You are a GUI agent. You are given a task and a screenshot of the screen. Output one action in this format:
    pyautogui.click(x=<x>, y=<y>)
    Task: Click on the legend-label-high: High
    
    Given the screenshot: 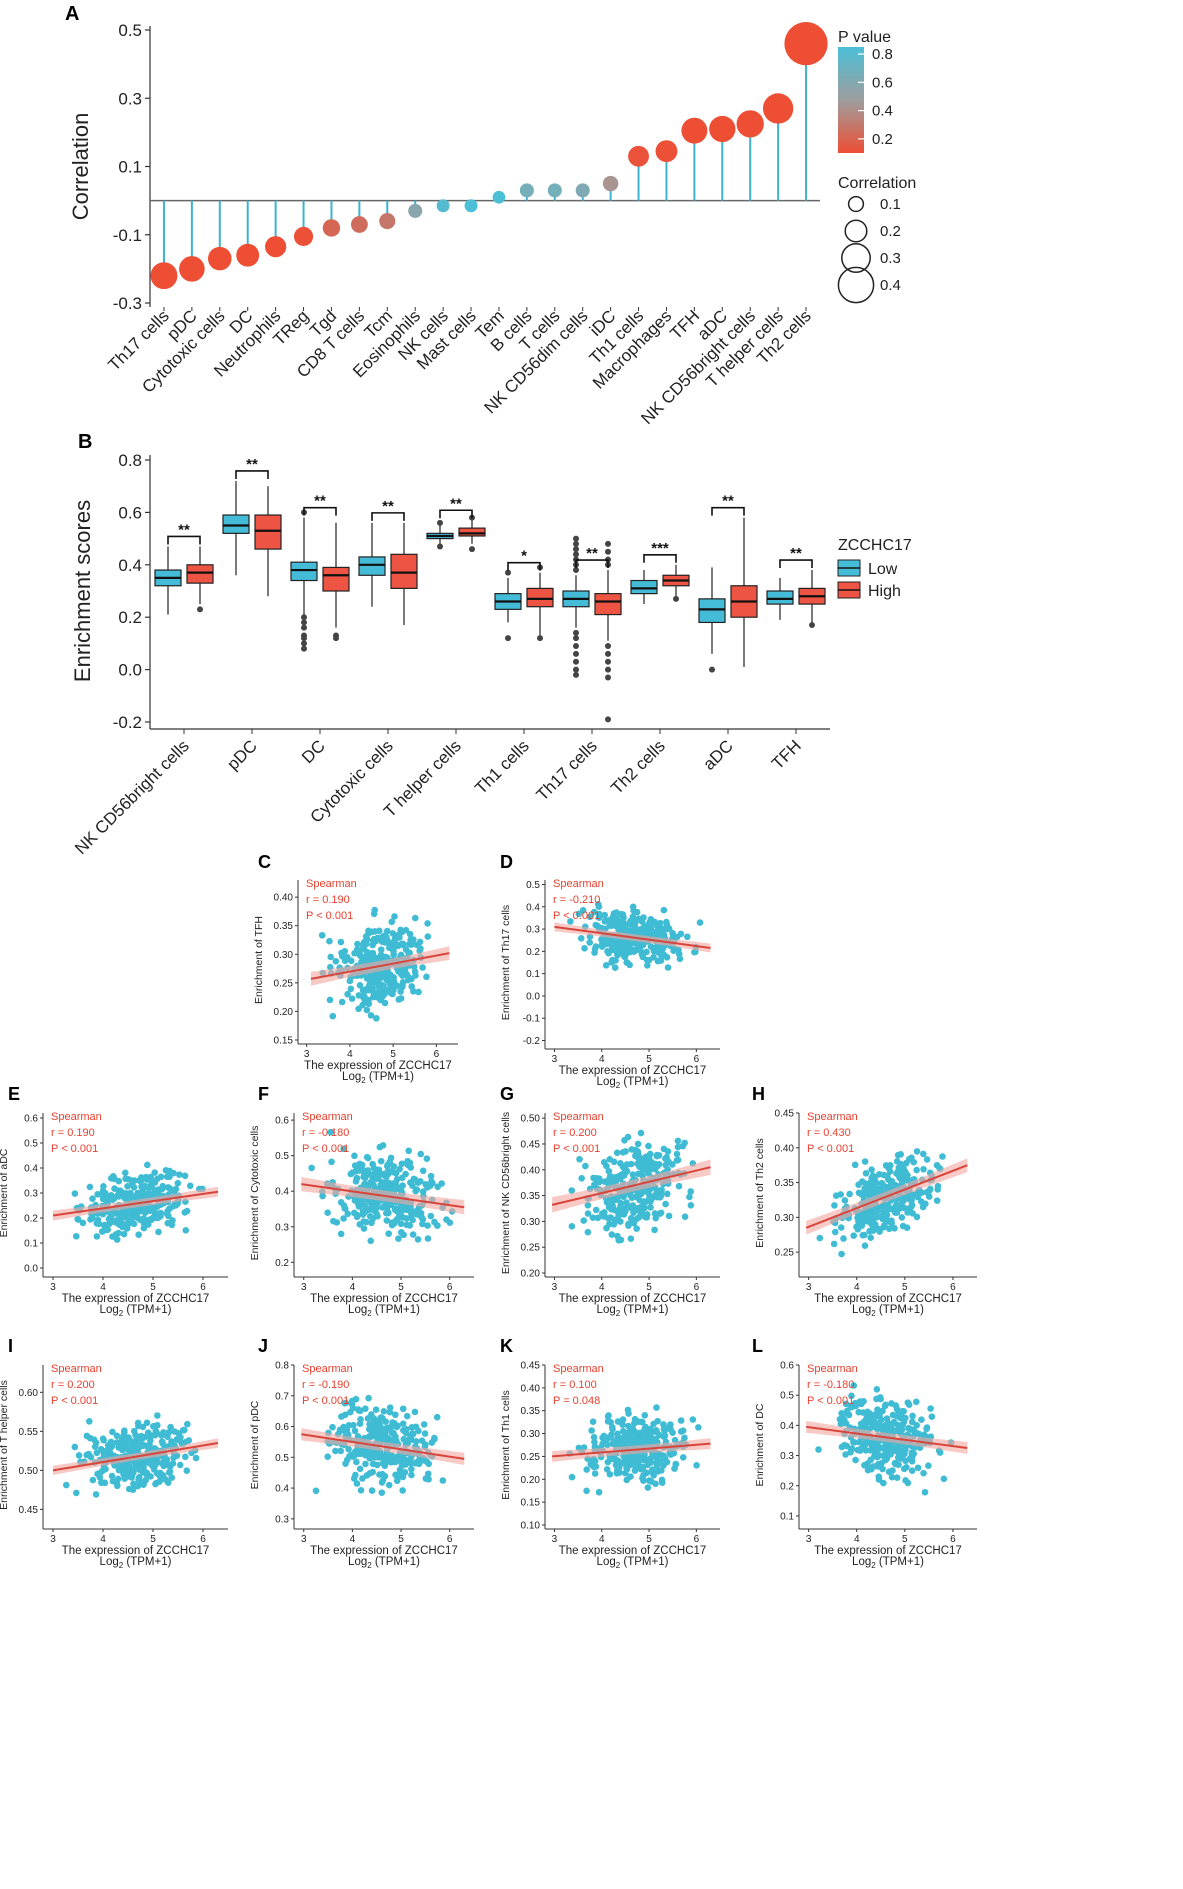 What is the action you would take?
    pyautogui.click(x=884, y=591)
    